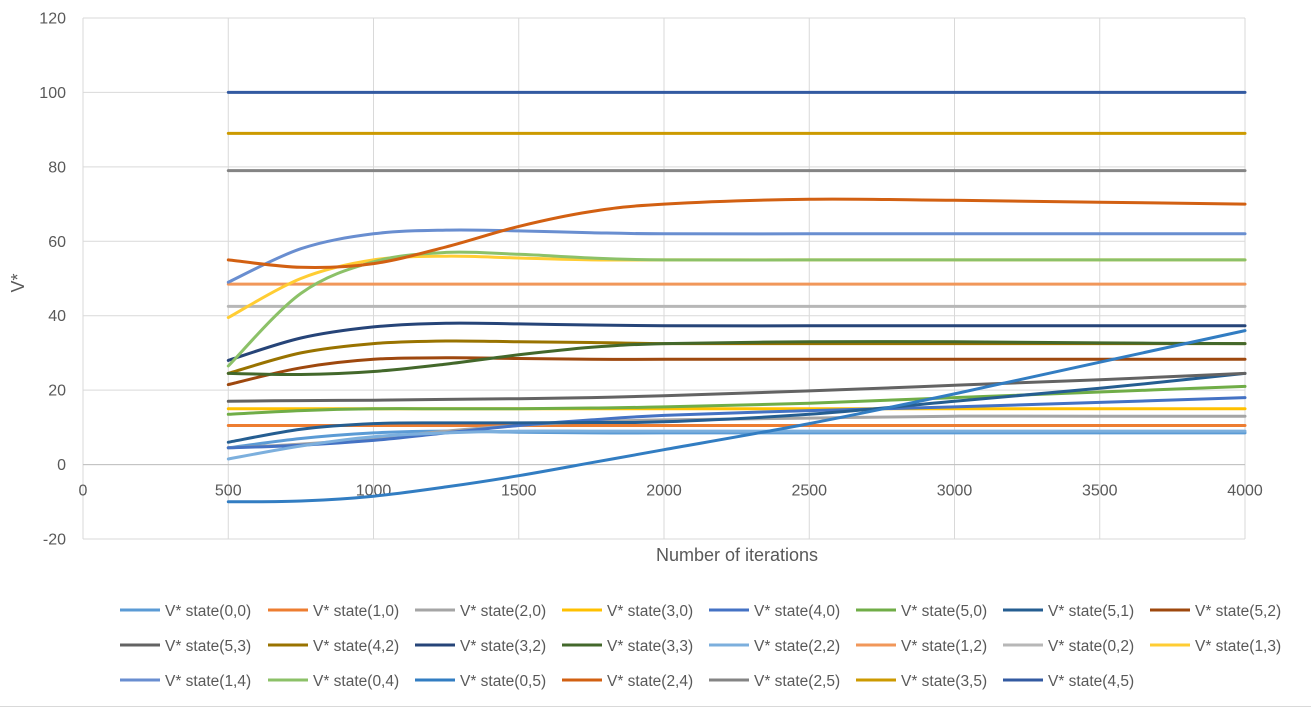  What do you see at coordinates (503, 646) in the screenshot?
I see `legend-label: V* state(3,2)` at bounding box center [503, 646].